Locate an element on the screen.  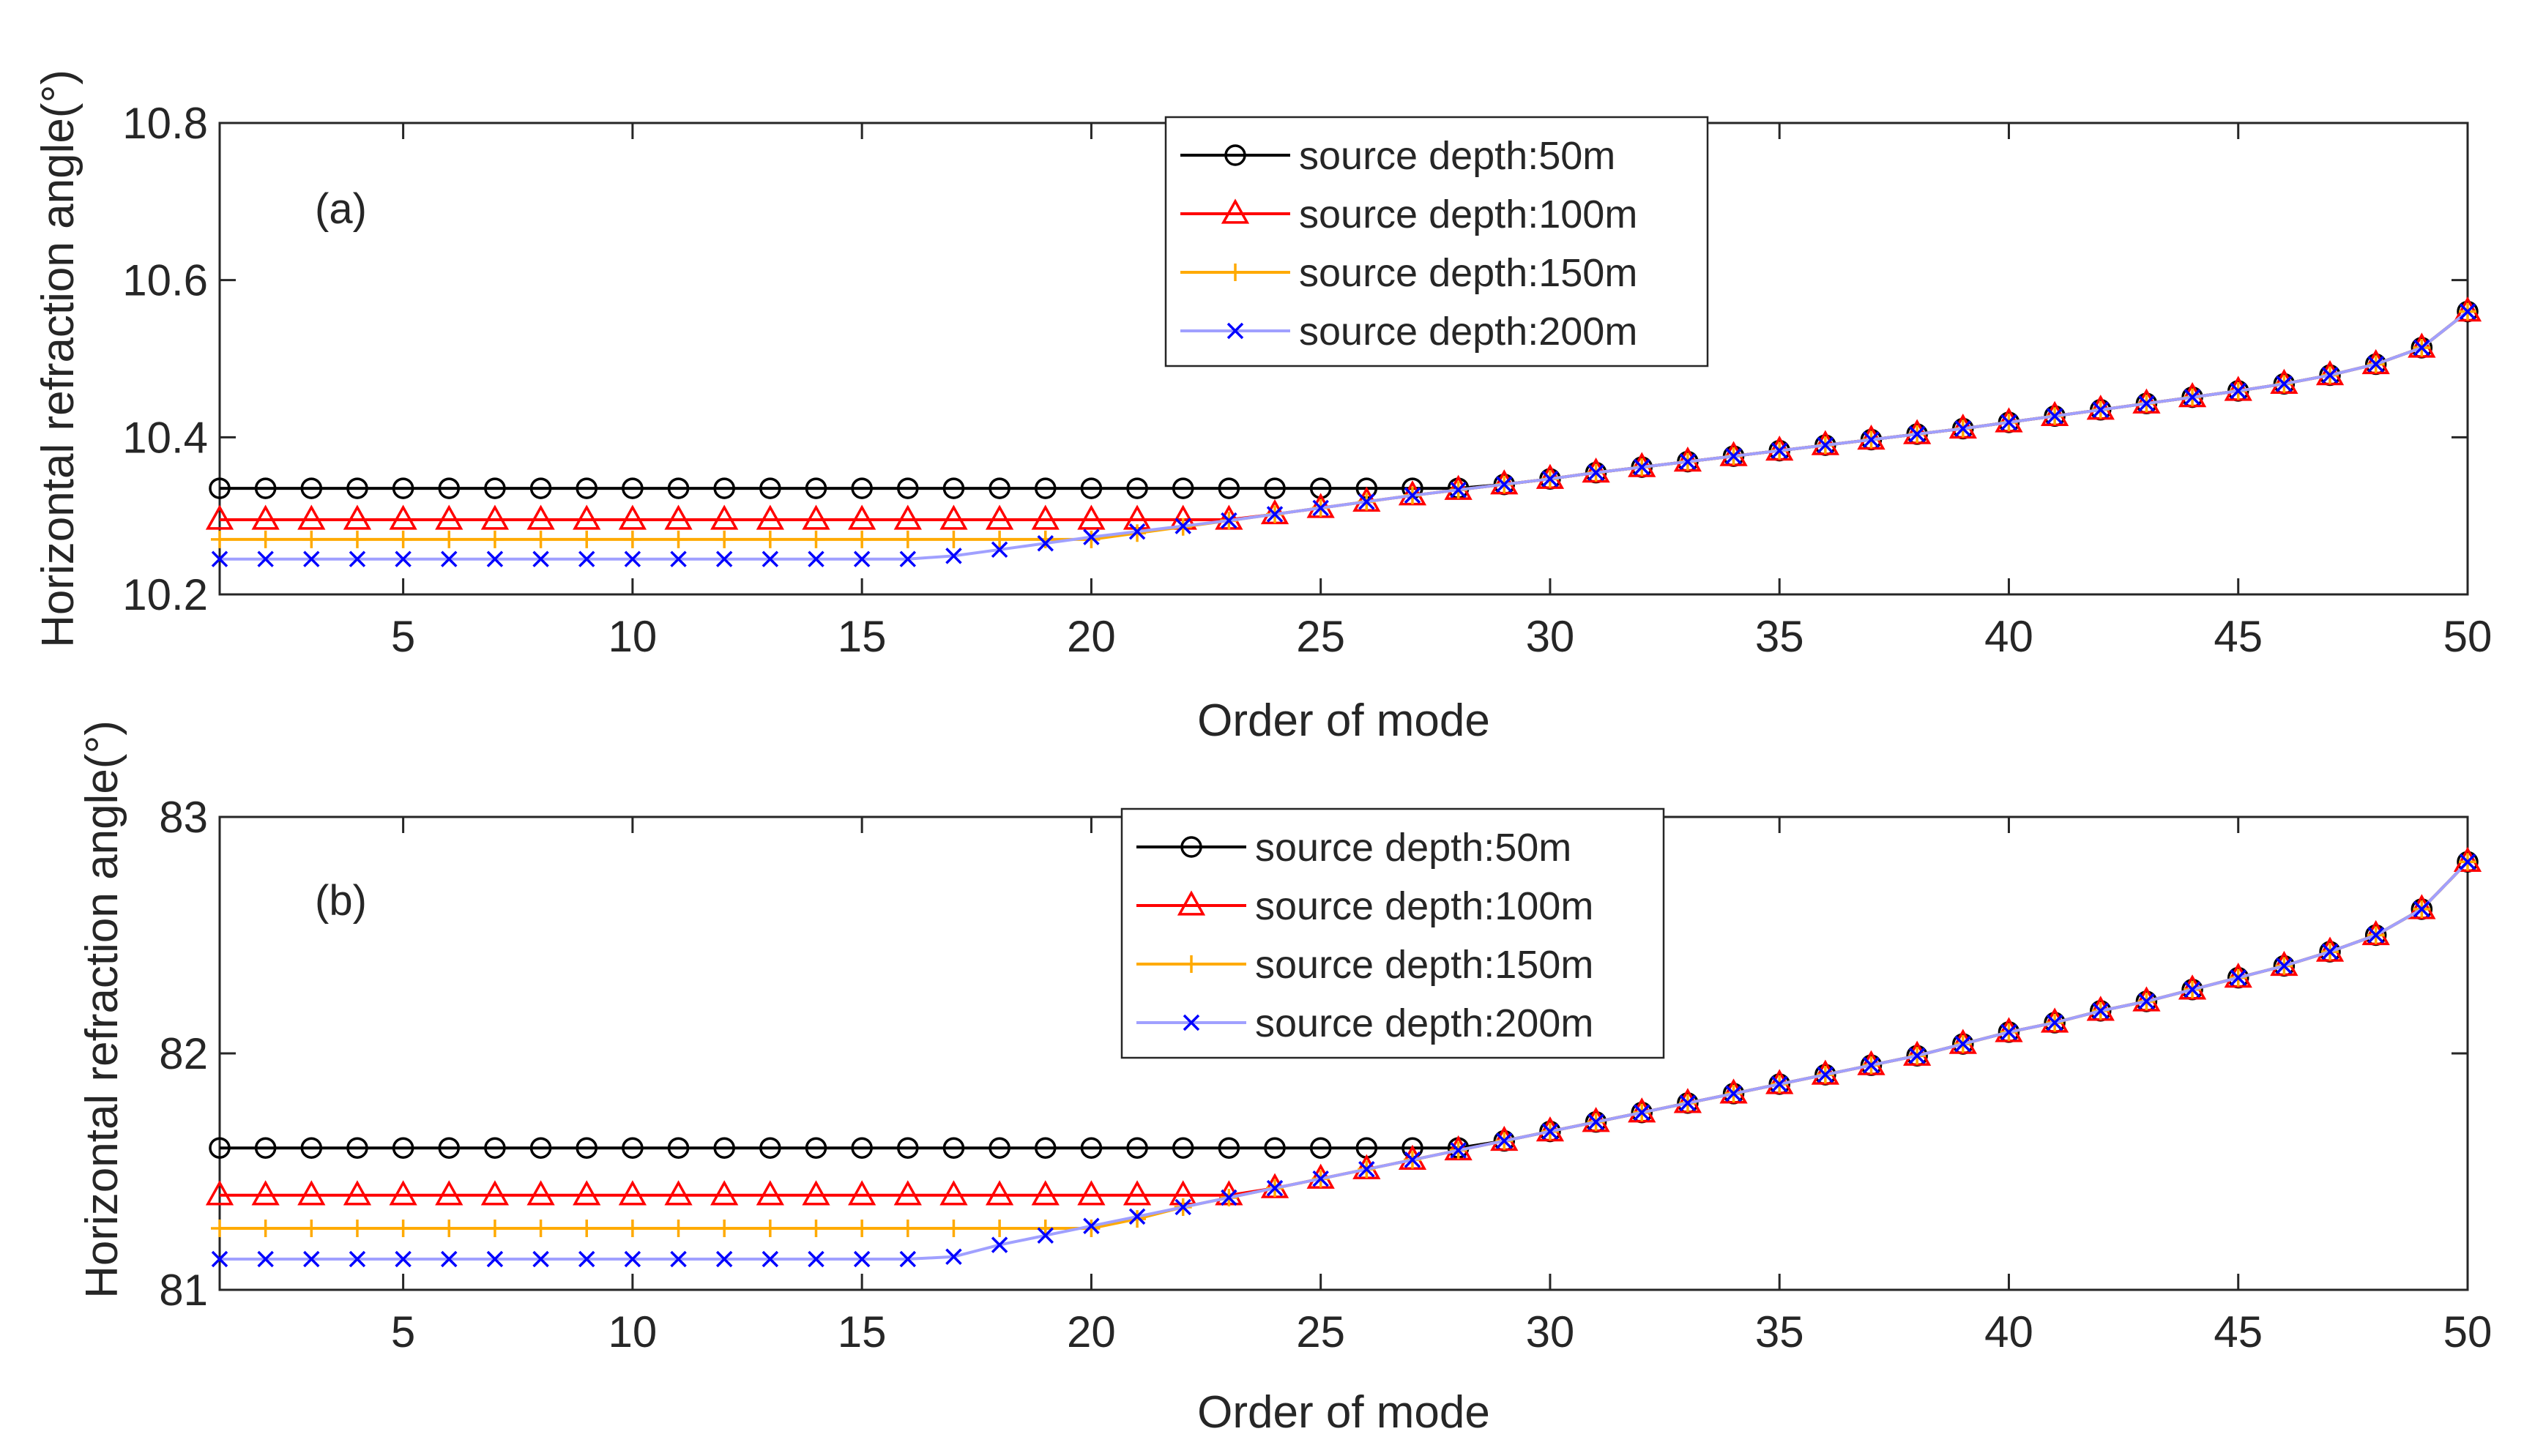
panel-a-xtick-label: 5 is located at coordinates (403, 636).